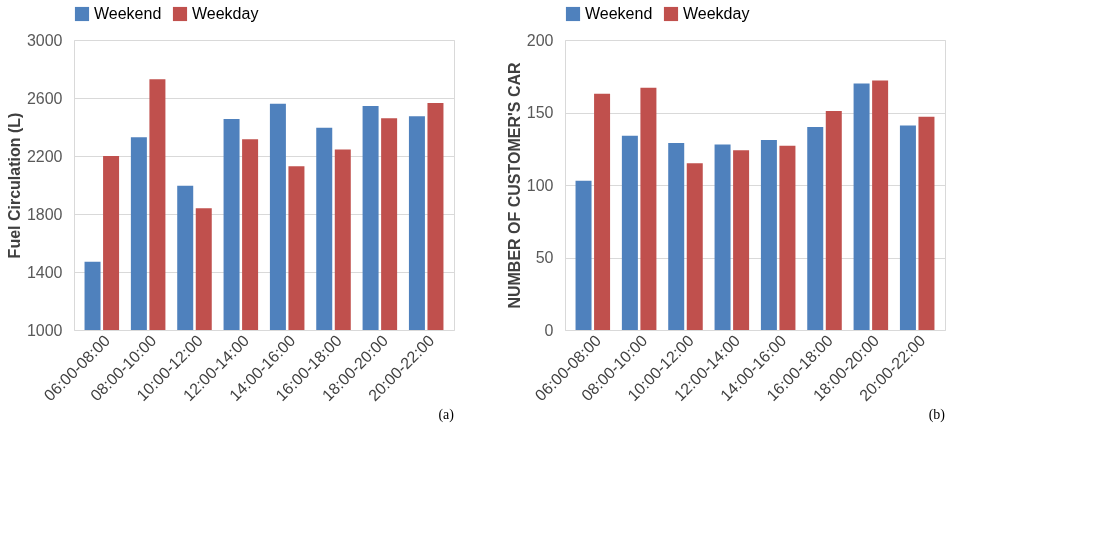 This screenshot has width=1100, height=548. I want to click on y-tick-label: 2200, so click(44, 156).